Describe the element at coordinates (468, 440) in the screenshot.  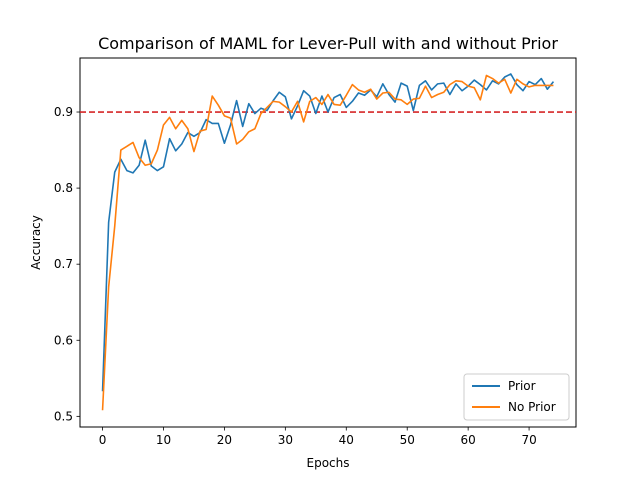
I see `x-tick-label: 60` at that location.